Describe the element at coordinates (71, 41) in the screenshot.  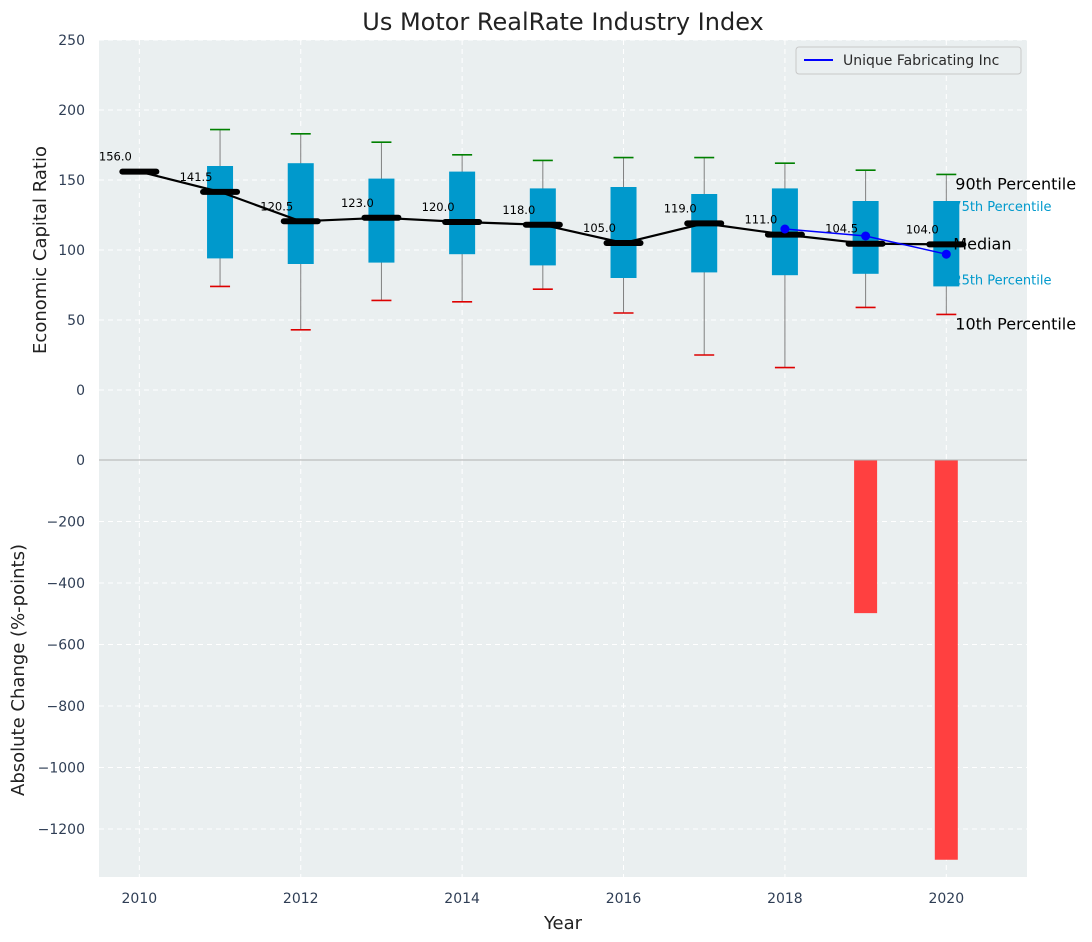
I see `top-y-tick-label: 250` at that location.